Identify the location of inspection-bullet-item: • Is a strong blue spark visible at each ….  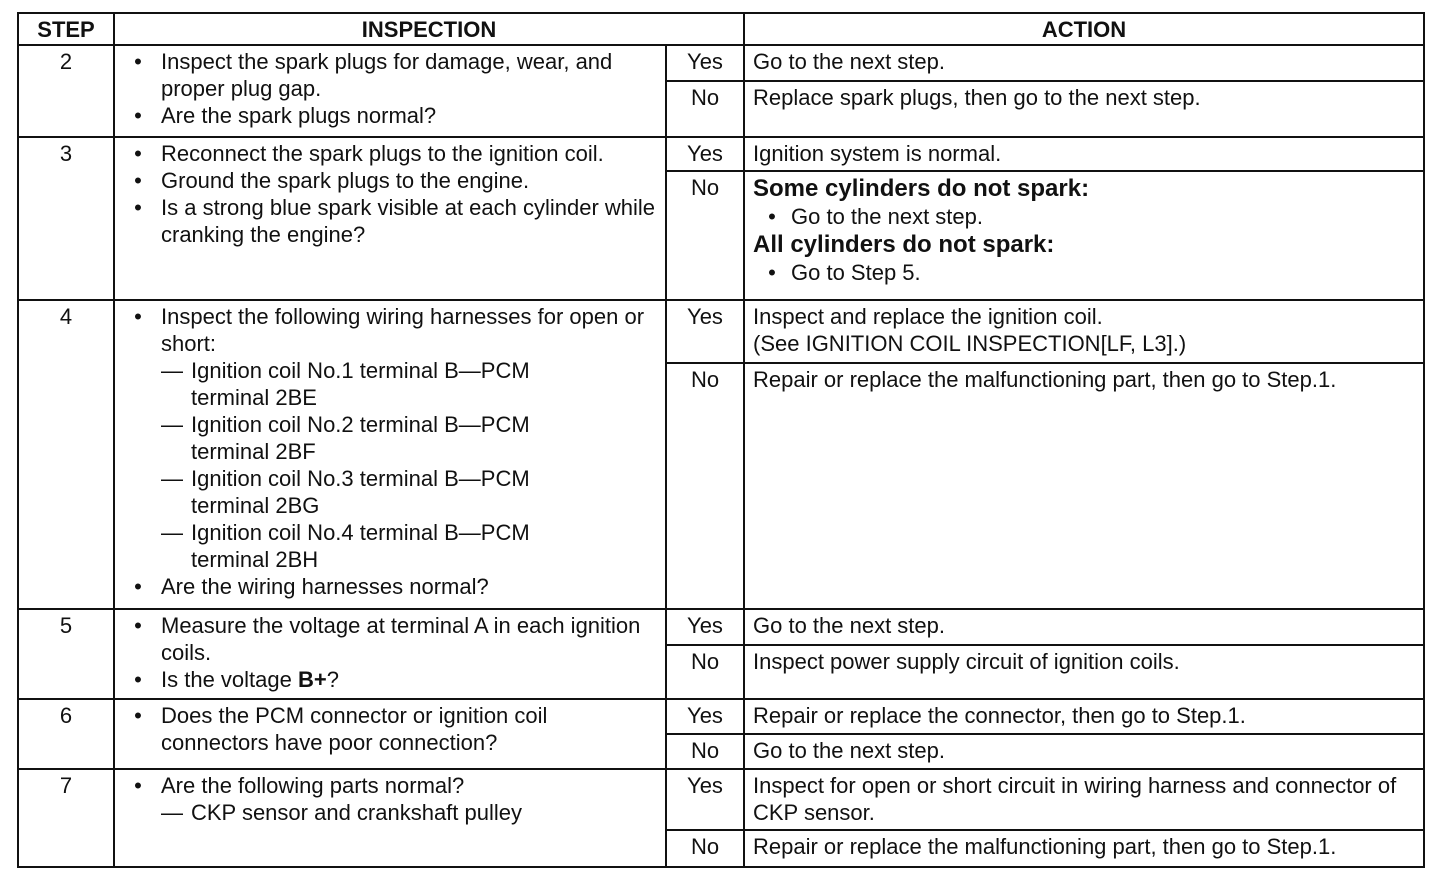
(387, 221).